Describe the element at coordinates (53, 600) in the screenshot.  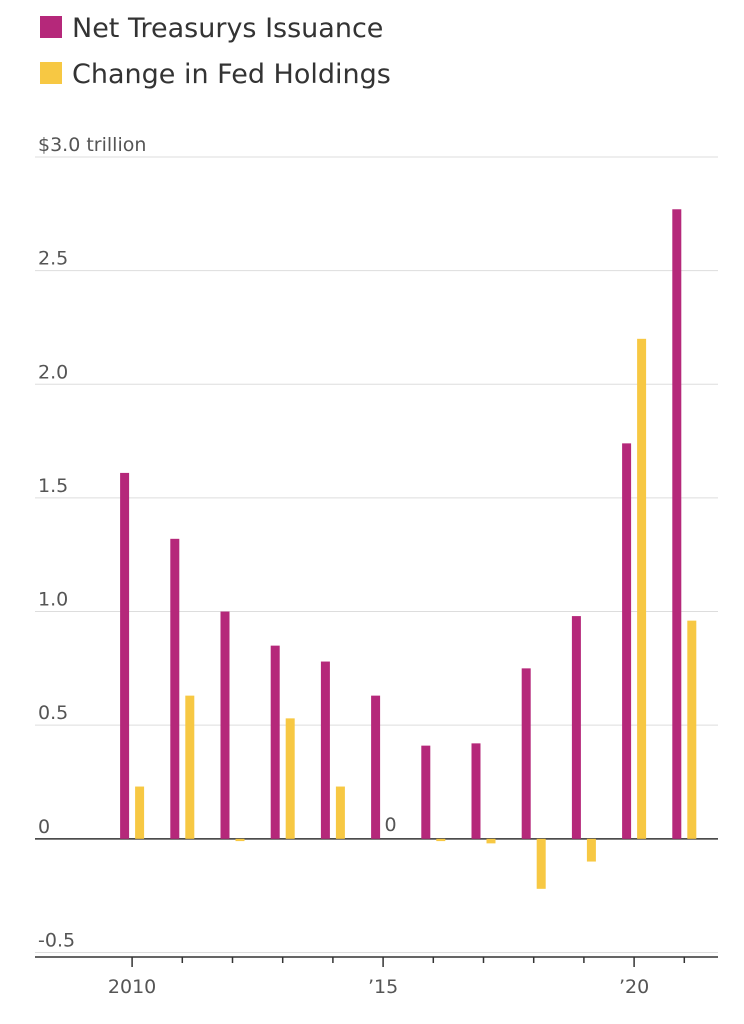
I see `y-tick-label: 1.0` at that location.